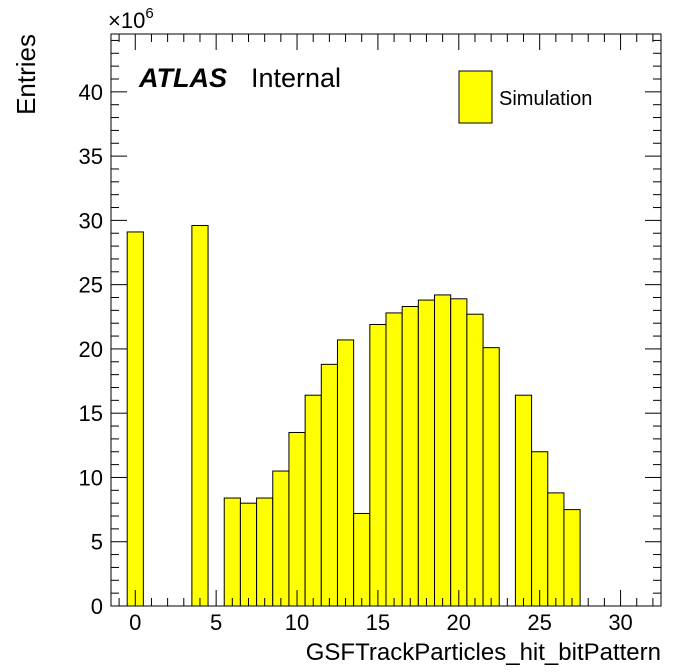 Image resolution: width=696 pixels, height=672 pixels. I want to click on y-tick-labels: 0 5 10 15 20 25 30 35 40, so click(91, 349).